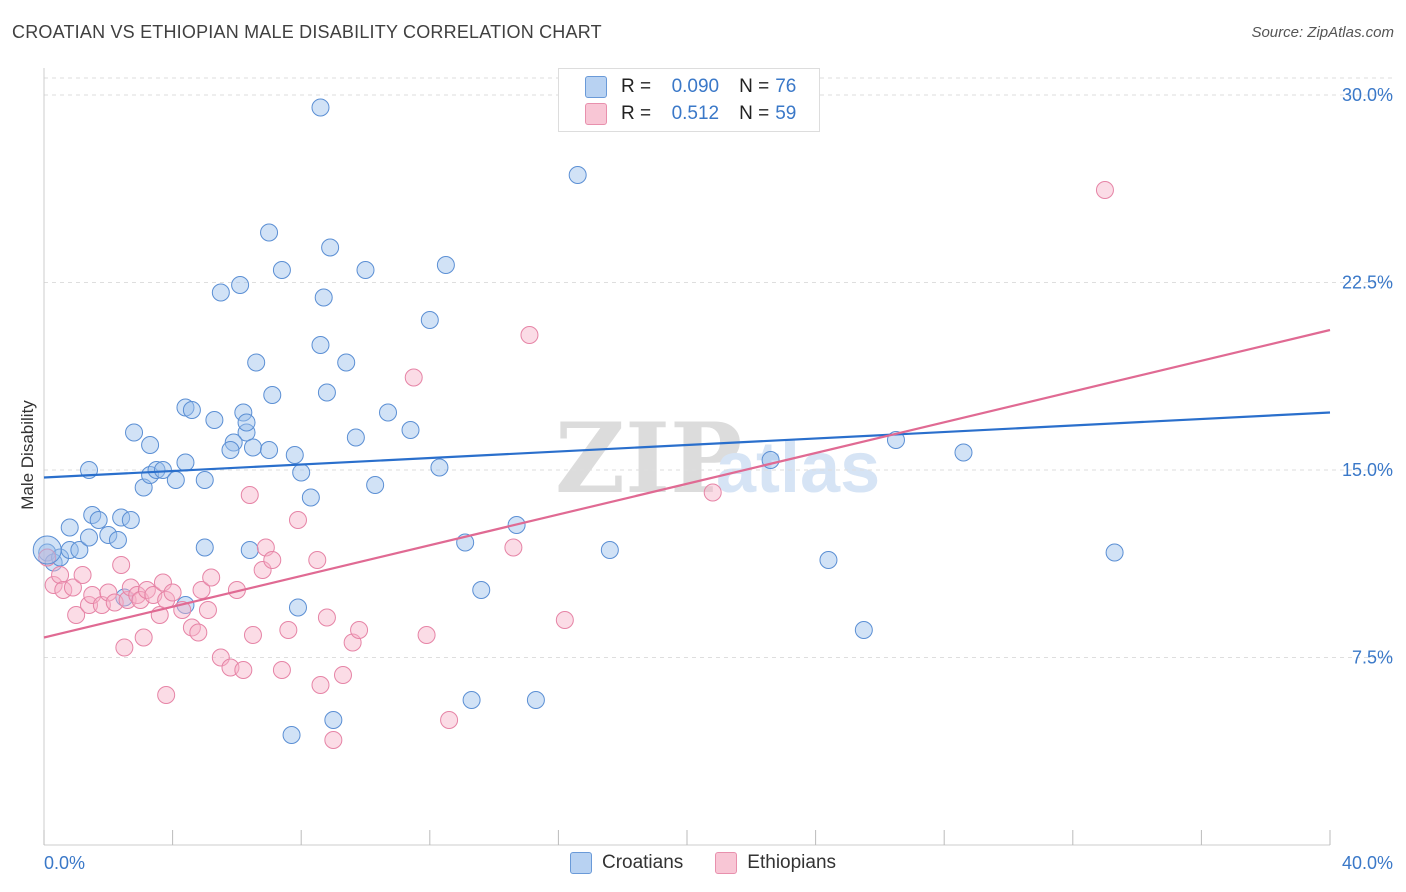 The width and height of the screenshot is (1406, 892). What do you see at coordinates (786, 86) in the screenshot?
I see `legend-n-value: 76` at bounding box center [786, 86].